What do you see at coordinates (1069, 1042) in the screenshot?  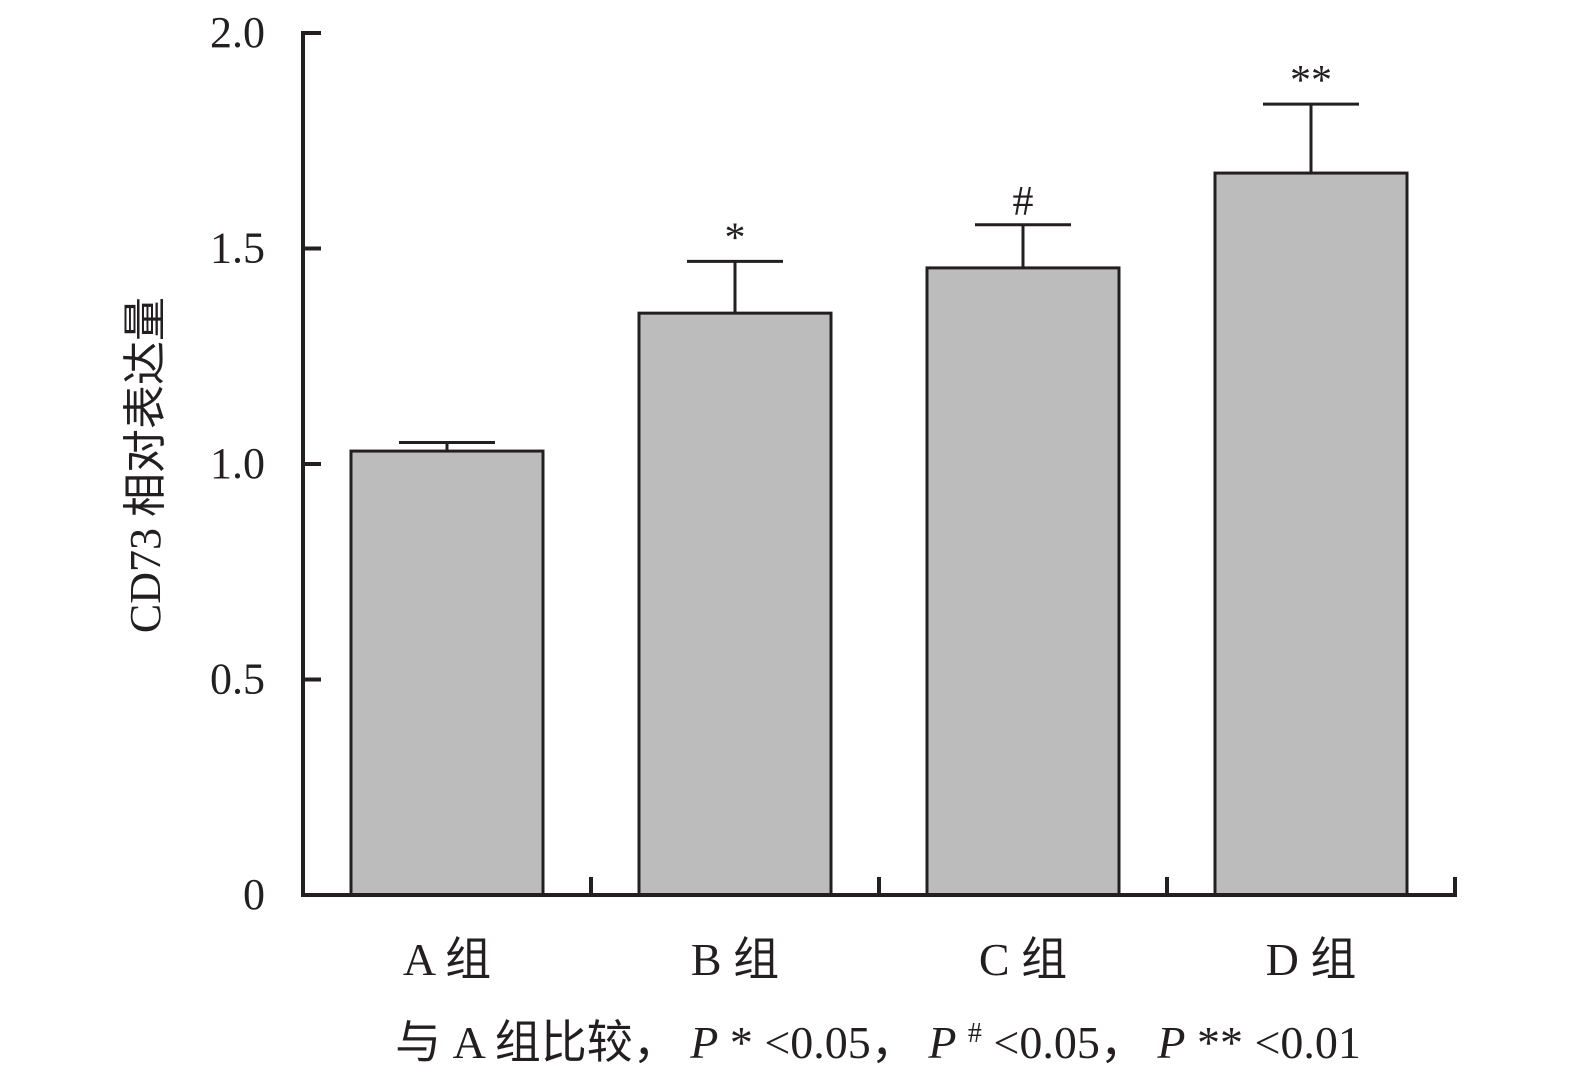 I see `footnote-rest-2: <0.05，` at bounding box center [1069, 1042].